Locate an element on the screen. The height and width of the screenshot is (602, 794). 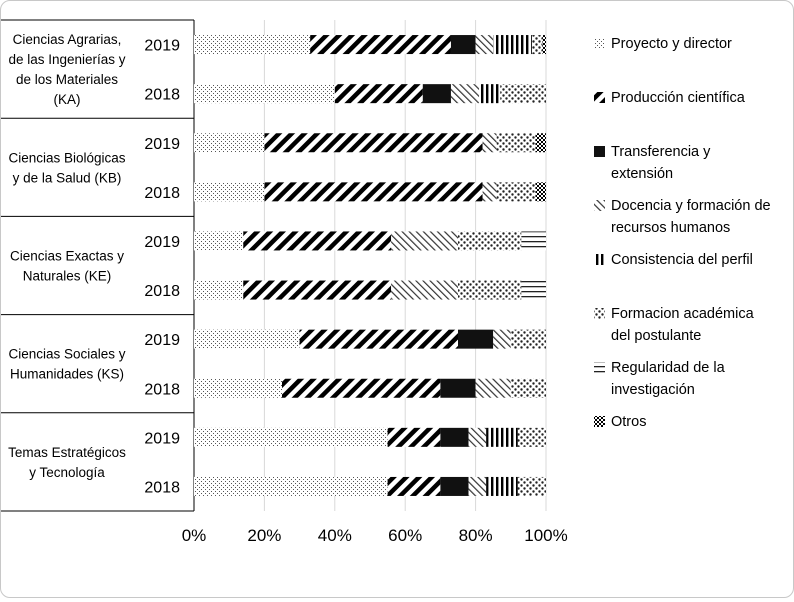
category-label: de los Materiales is located at coordinates (67, 79).